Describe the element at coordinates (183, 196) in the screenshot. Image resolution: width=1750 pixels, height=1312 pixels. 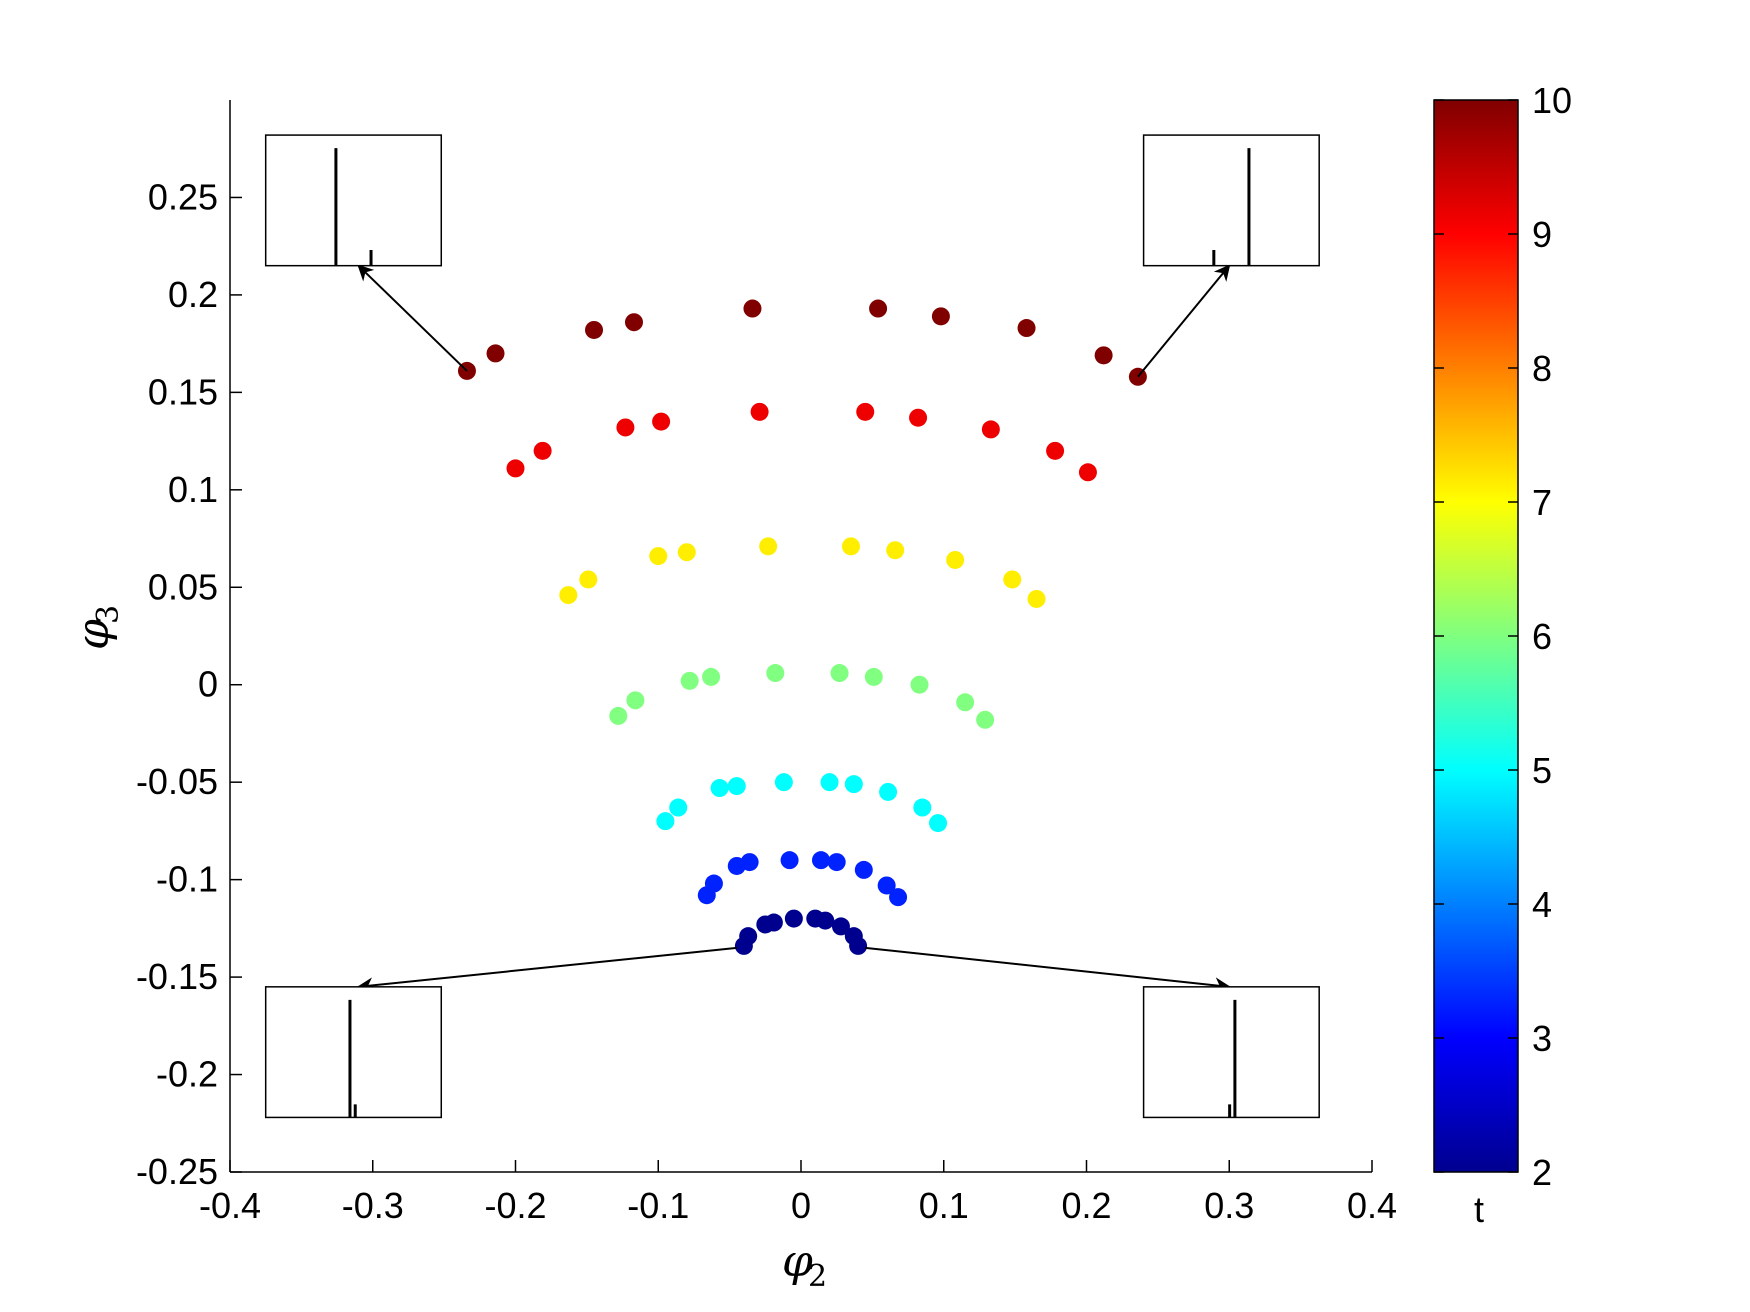
I see `y-tick-label: 0.25` at that location.